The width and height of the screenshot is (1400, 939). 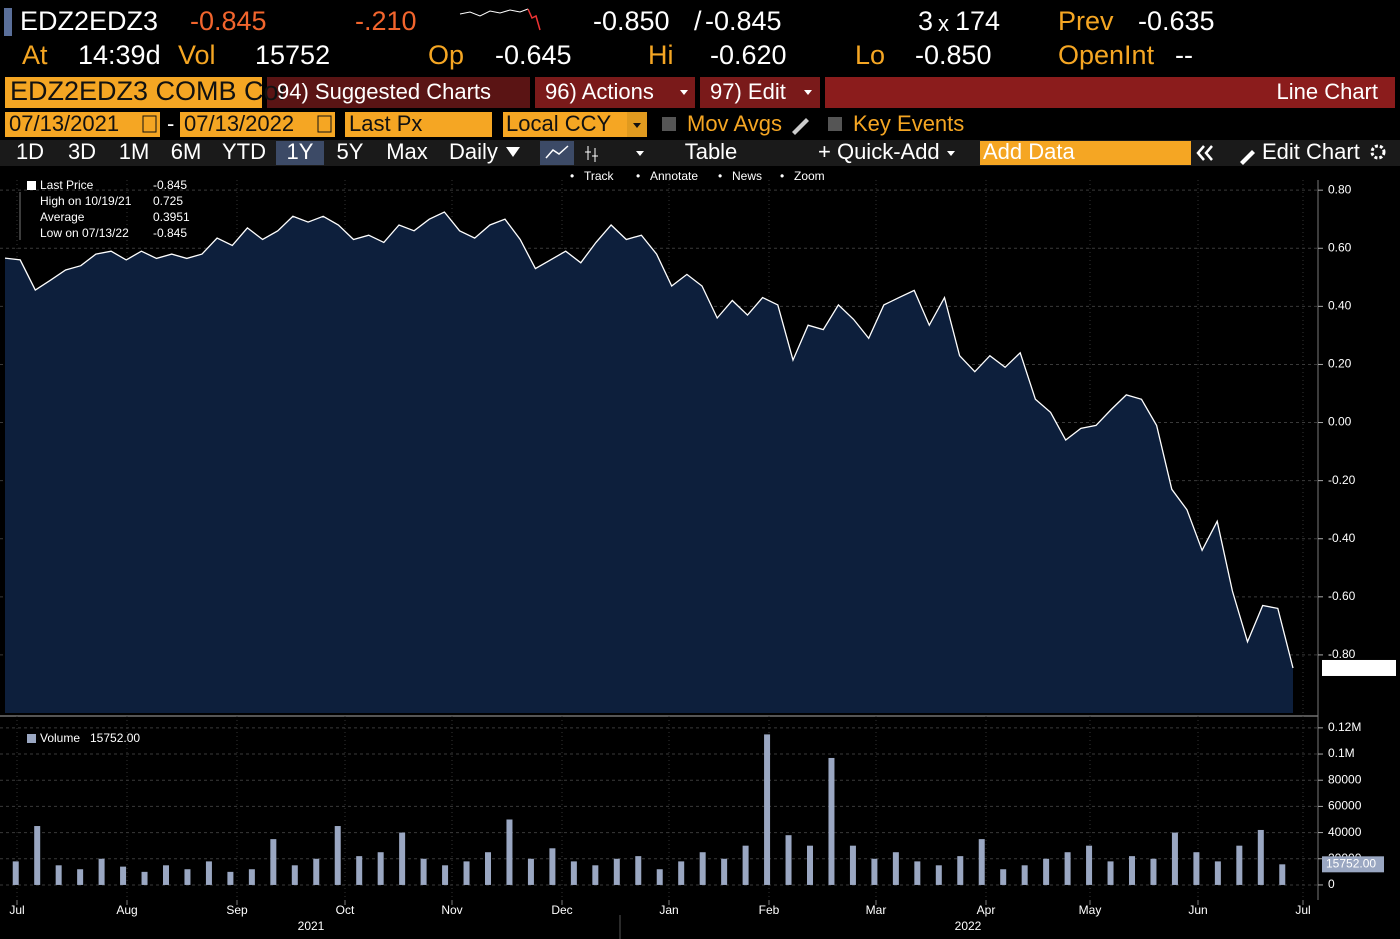 What do you see at coordinates (1086, 21) in the screenshot?
I see `prev-label: Prev` at bounding box center [1086, 21].